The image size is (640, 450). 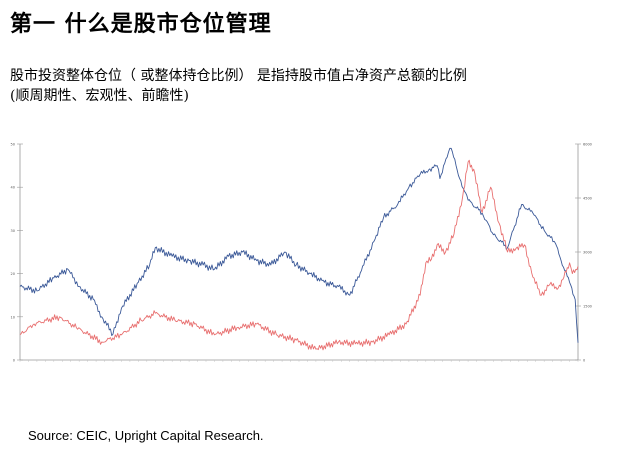 What do you see at coordinates (14, 361) in the screenshot?
I see `left-axis-tick-label: 0` at bounding box center [14, 361].